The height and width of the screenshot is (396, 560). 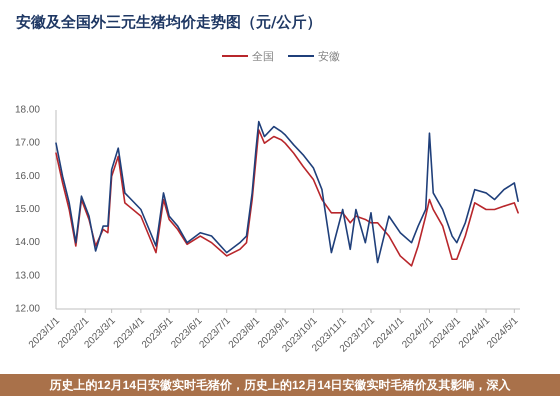 What do you see at coordinates (27, 276) in the screenshot?
I see `y-tick-label: 13.00` at bounding box center [27, 276].